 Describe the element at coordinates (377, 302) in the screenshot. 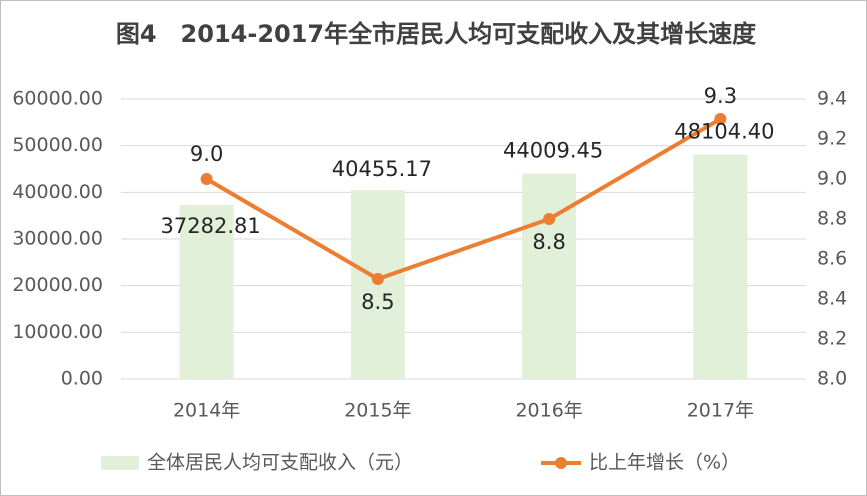

I see `value-label: 8.5` at that location.